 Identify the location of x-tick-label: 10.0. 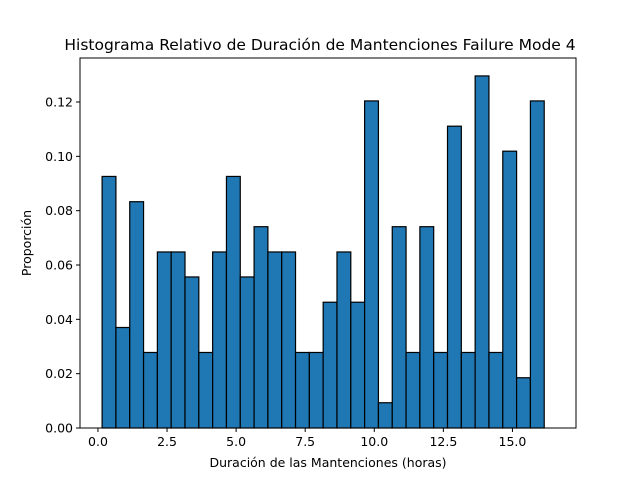
(374, 441).